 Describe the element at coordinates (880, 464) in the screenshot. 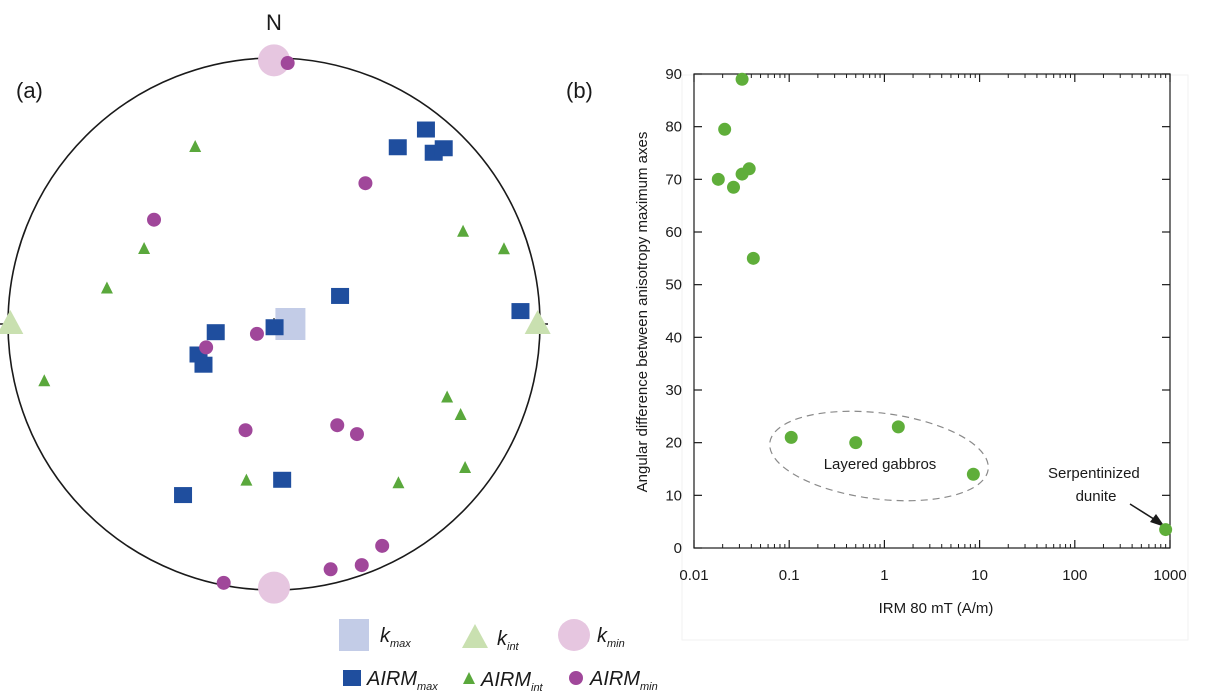

I see `group-annotation: Layered gabbros` at that location.